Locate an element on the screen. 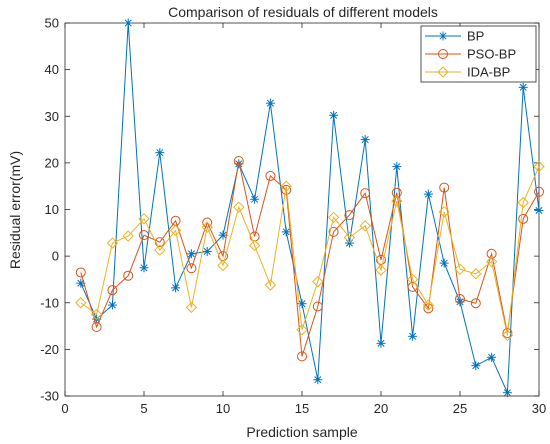  y-tick-label: 50 is located at coordinates (52, 23).